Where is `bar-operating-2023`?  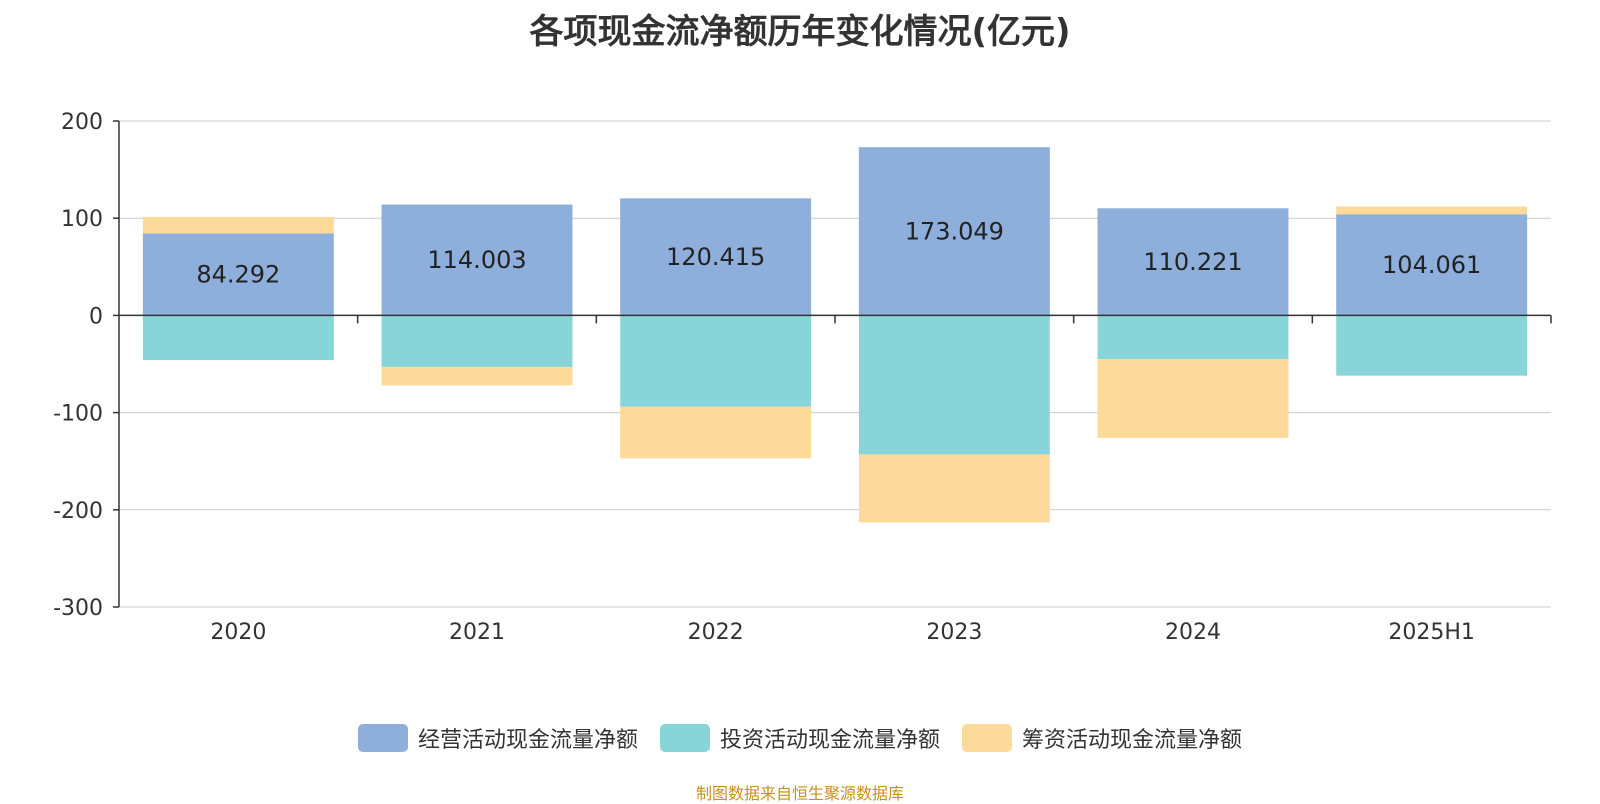 bar-operating-2023 is located at coordinates (954, 231).